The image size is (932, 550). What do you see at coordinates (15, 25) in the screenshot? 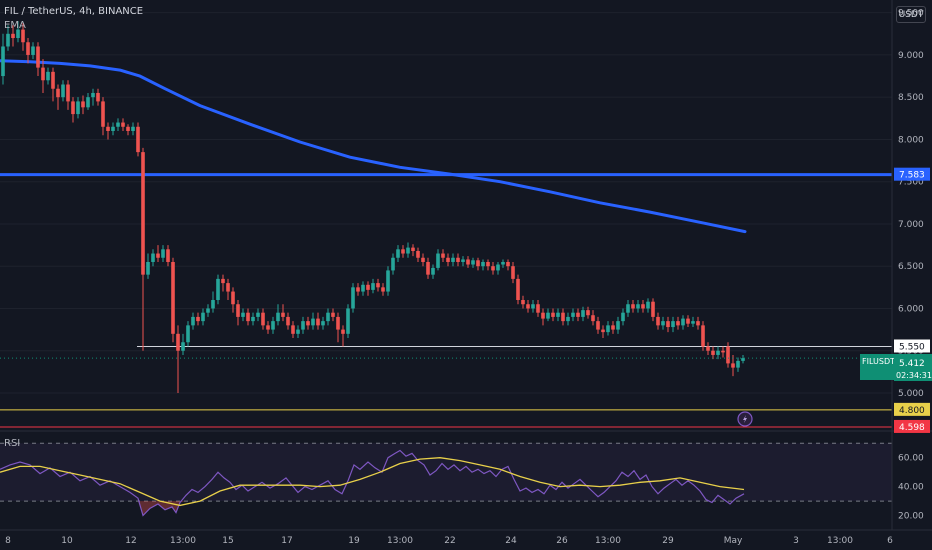
I see `ema-indicator-label: EMA` at bounding box center [15, 25].